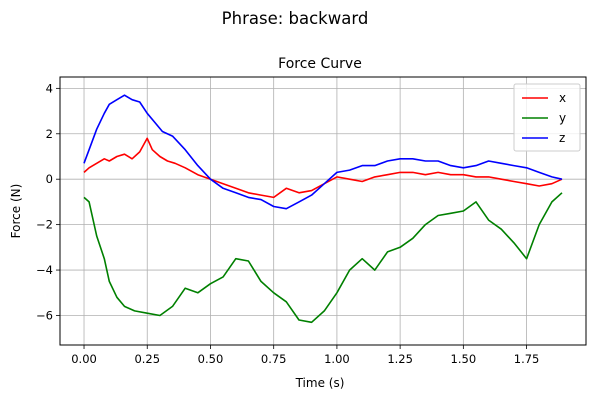  What do you see at coordinates (527, 359) in the screenshot?
I see `x-tick-label: 1.75` at bounding box center [527, 359].